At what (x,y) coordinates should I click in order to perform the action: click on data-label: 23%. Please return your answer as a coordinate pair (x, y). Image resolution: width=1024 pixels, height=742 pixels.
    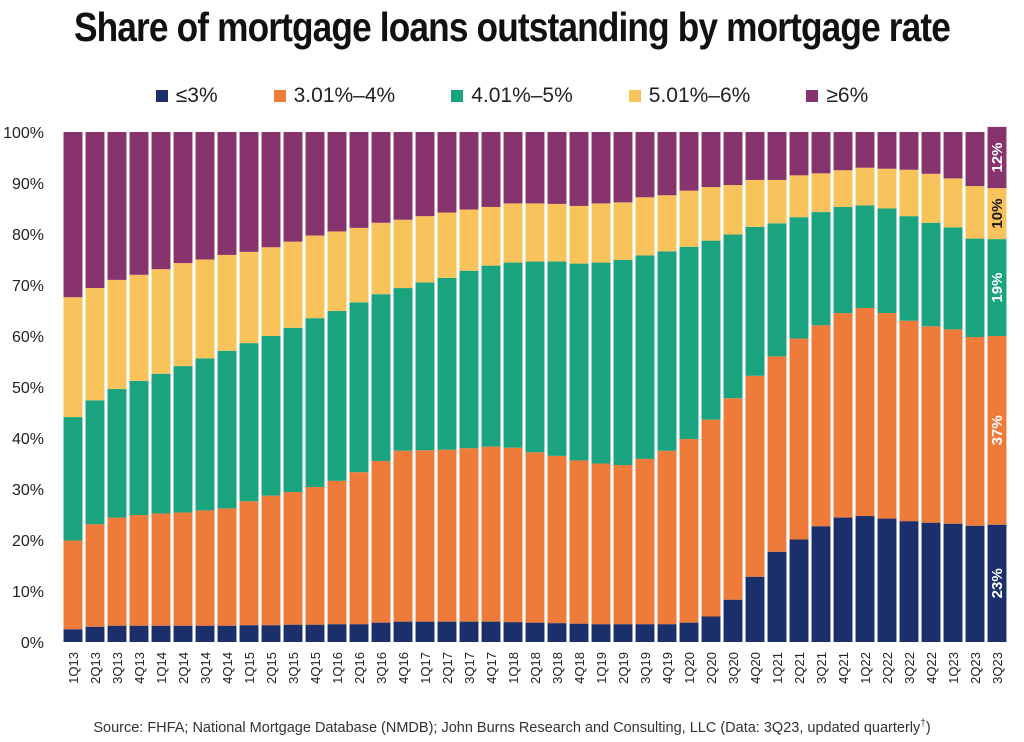
    Looking at the image, I should click on (997, 583).